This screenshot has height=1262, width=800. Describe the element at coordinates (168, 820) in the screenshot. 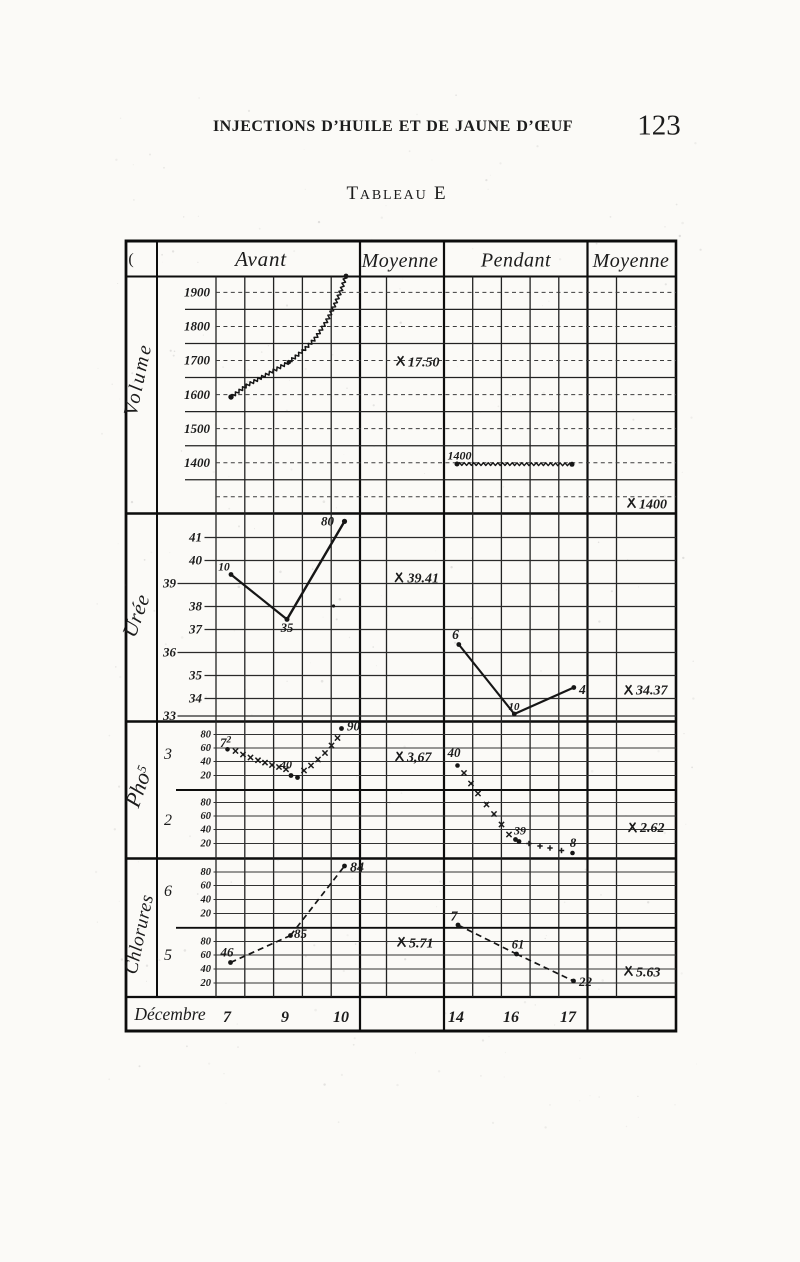

I see `svg-text: 2` at that location.